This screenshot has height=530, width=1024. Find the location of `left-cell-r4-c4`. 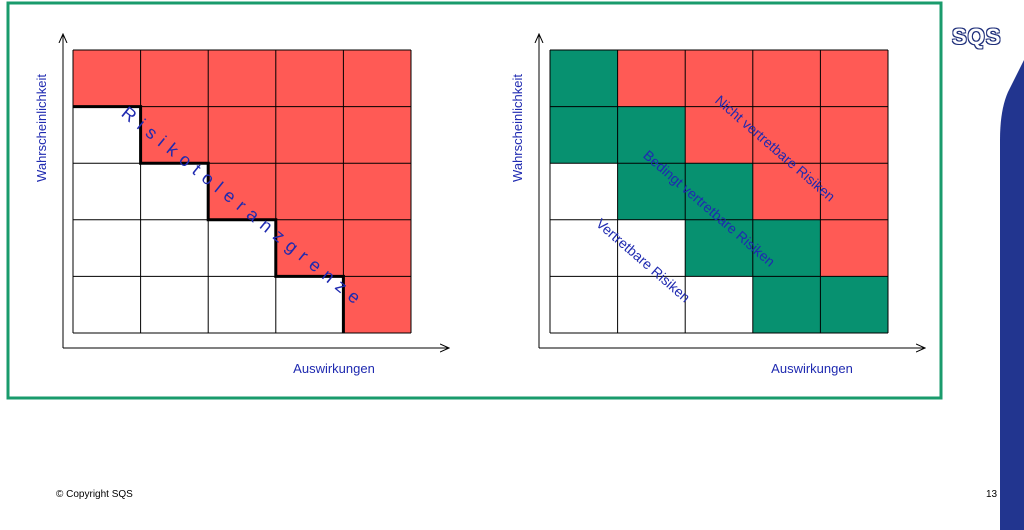

left-cell-r4-c4 is located at coordinates (309, 248).